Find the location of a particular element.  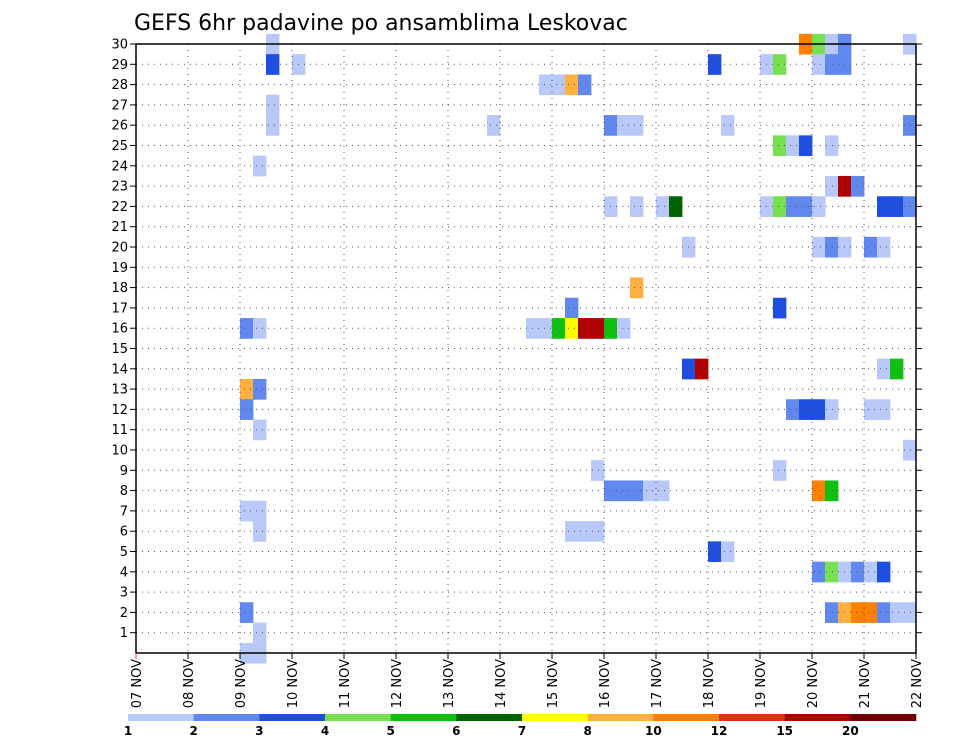

y-tick-label: 3 is located at coordinates (124, 593).